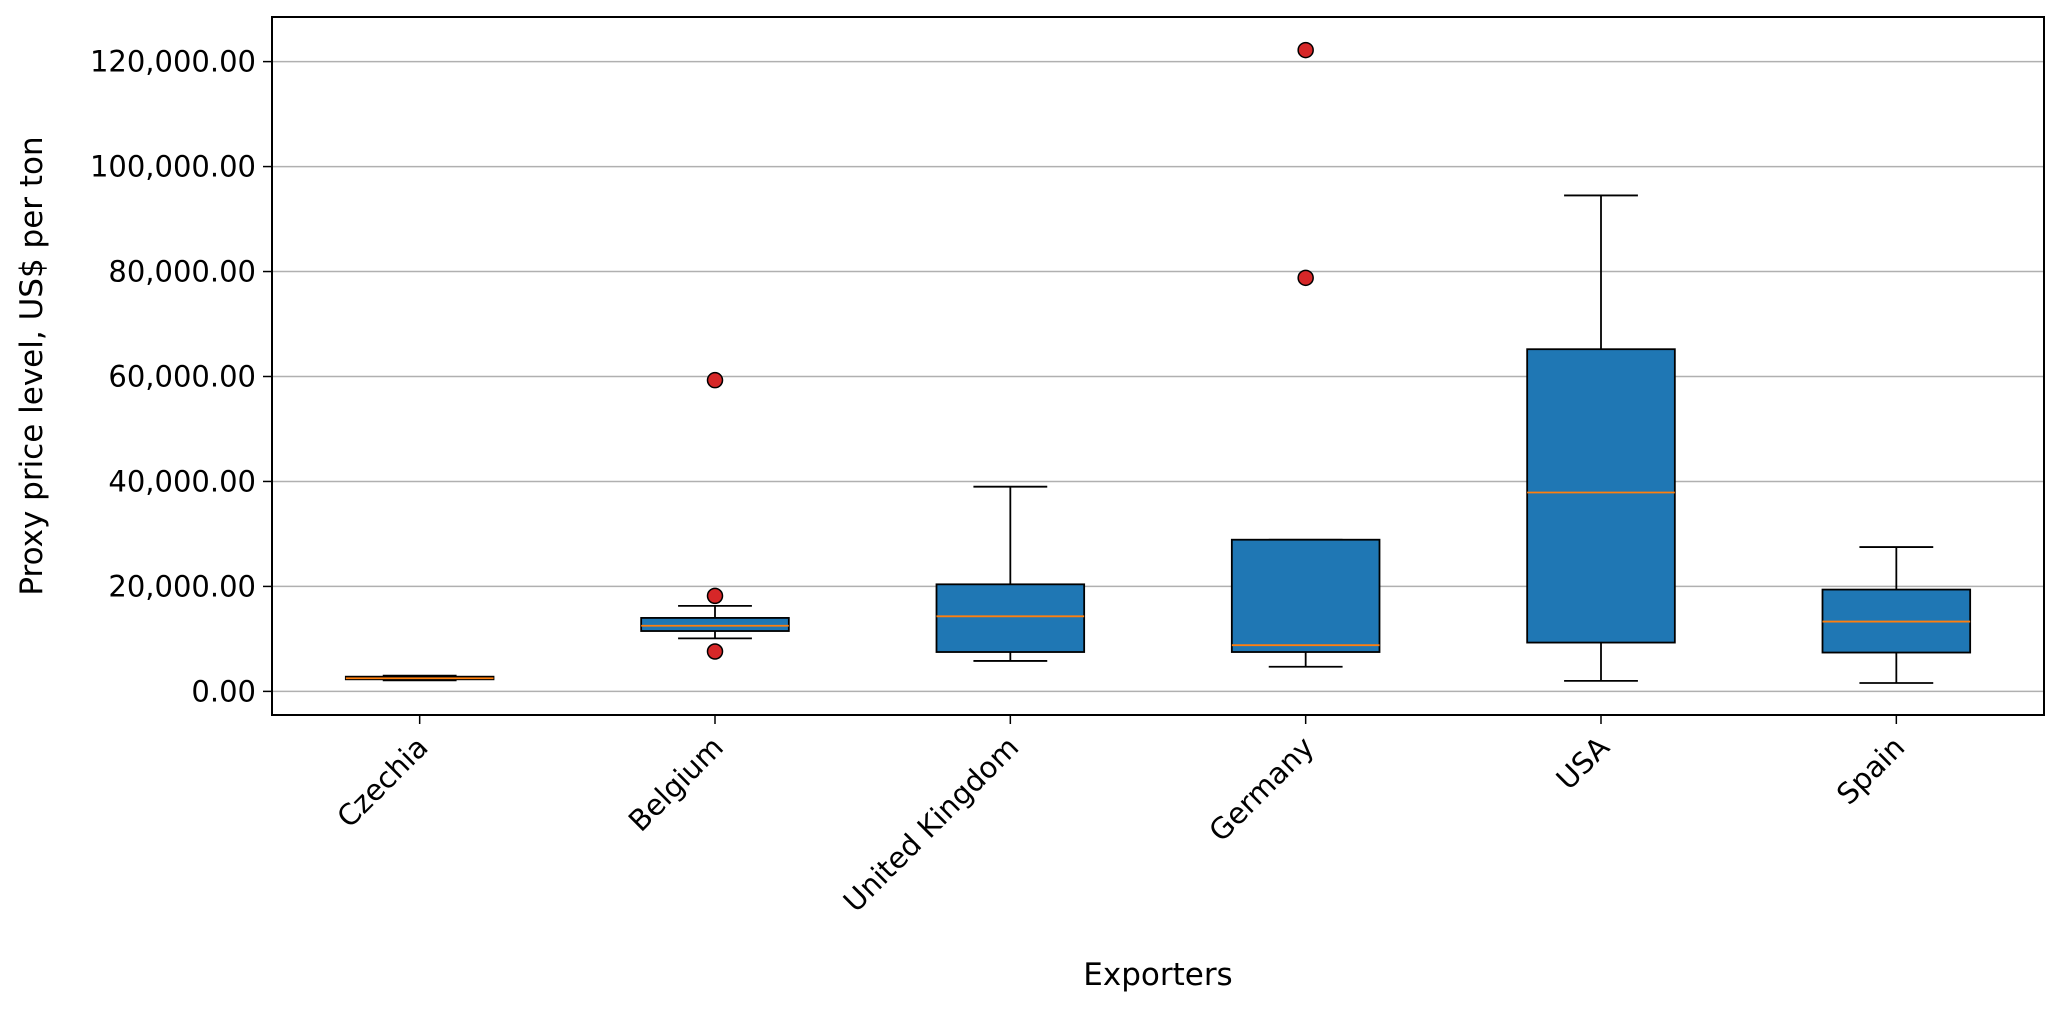 This screenshot has height=1010, width=2062. Describe the element at coordinates (1261, 789) in the screenshot. I see `x-tick-label-germany: Germany` at that location.